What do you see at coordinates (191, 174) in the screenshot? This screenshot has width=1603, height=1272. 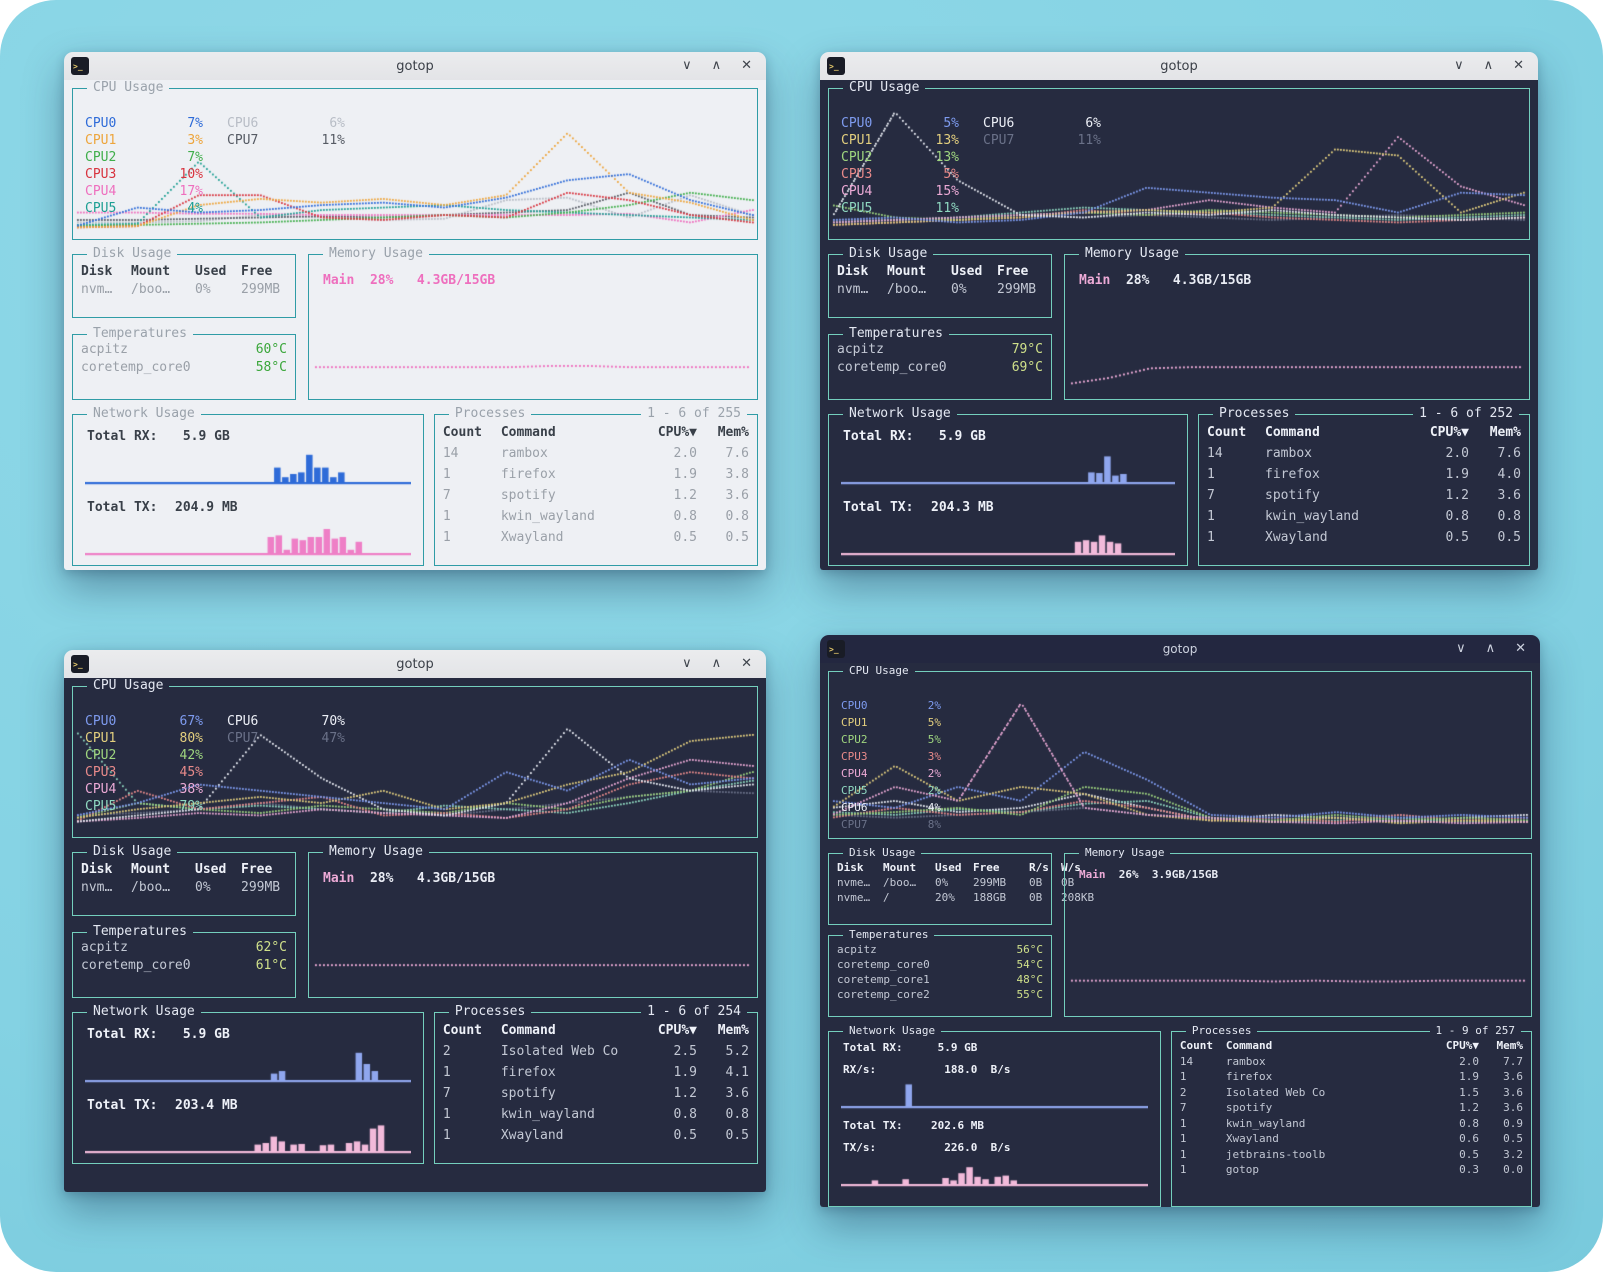 I see `cpu-value: 10%` at bounding box center [191, 174].